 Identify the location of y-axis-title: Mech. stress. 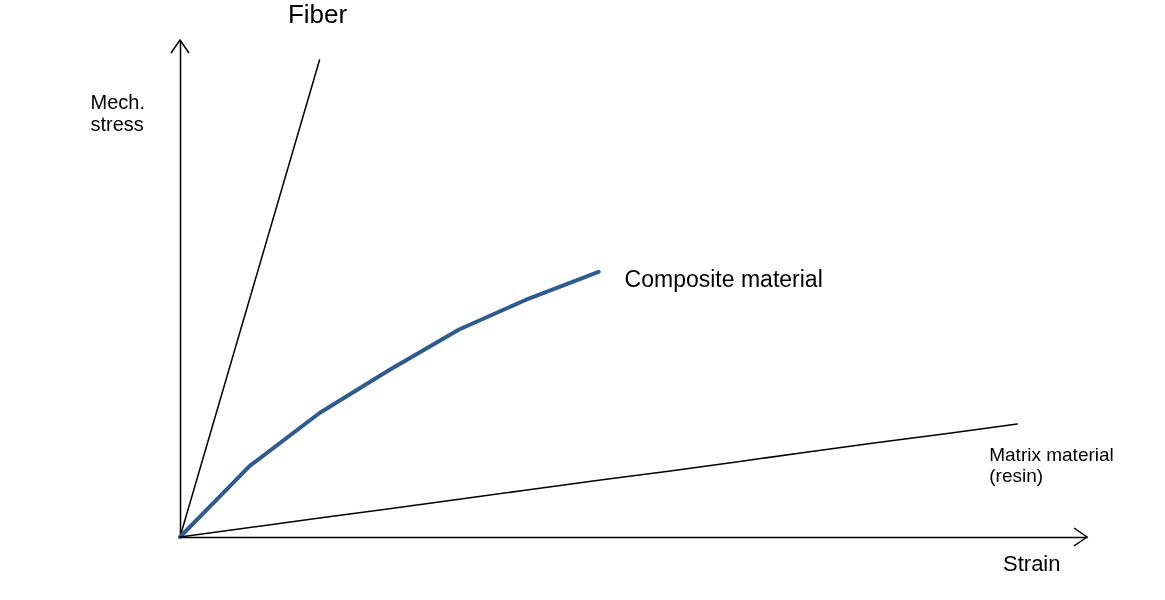
(117, 112).